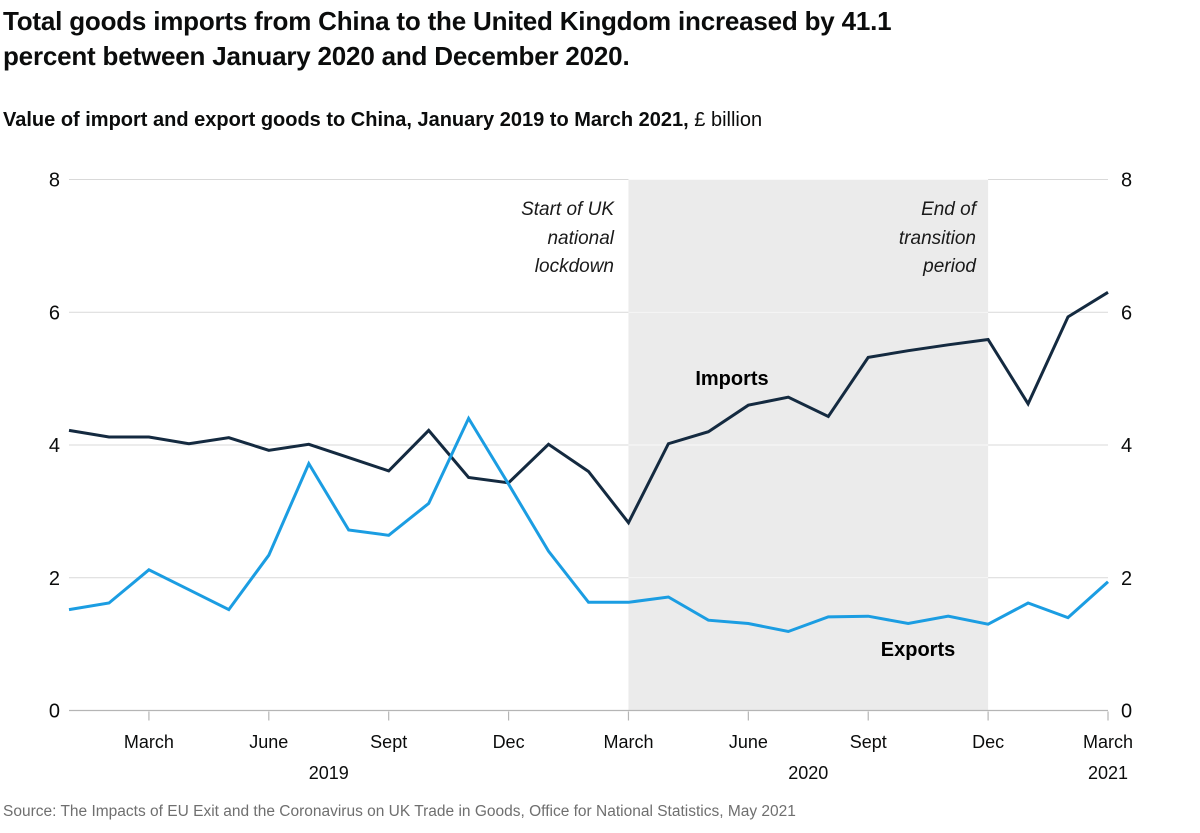 Image resolution: width=1200 pixels, height=833 pixels. Describe the element at coordinates (54, 313) in the screenshot. I see `y-axis-label-left: 6` at that location.